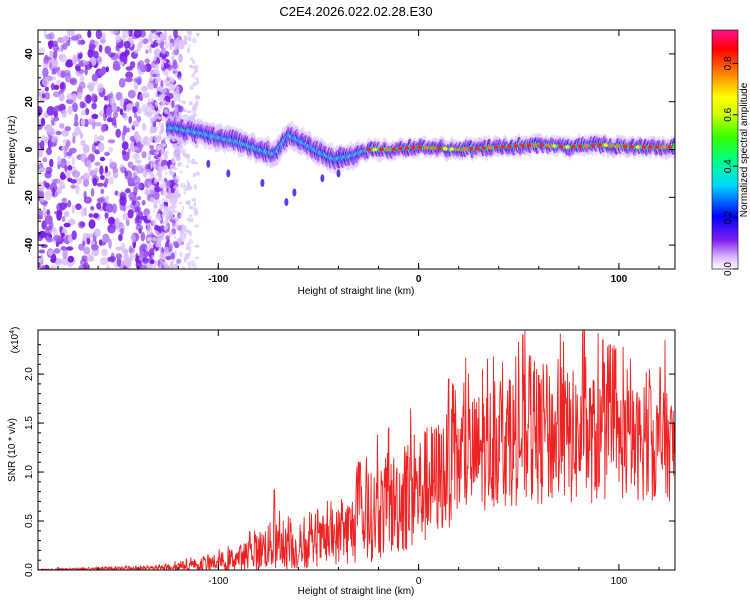 The height and width of the screenshot is (600, 750). I want to click on y-tick-label: 20, so click(29, 102).